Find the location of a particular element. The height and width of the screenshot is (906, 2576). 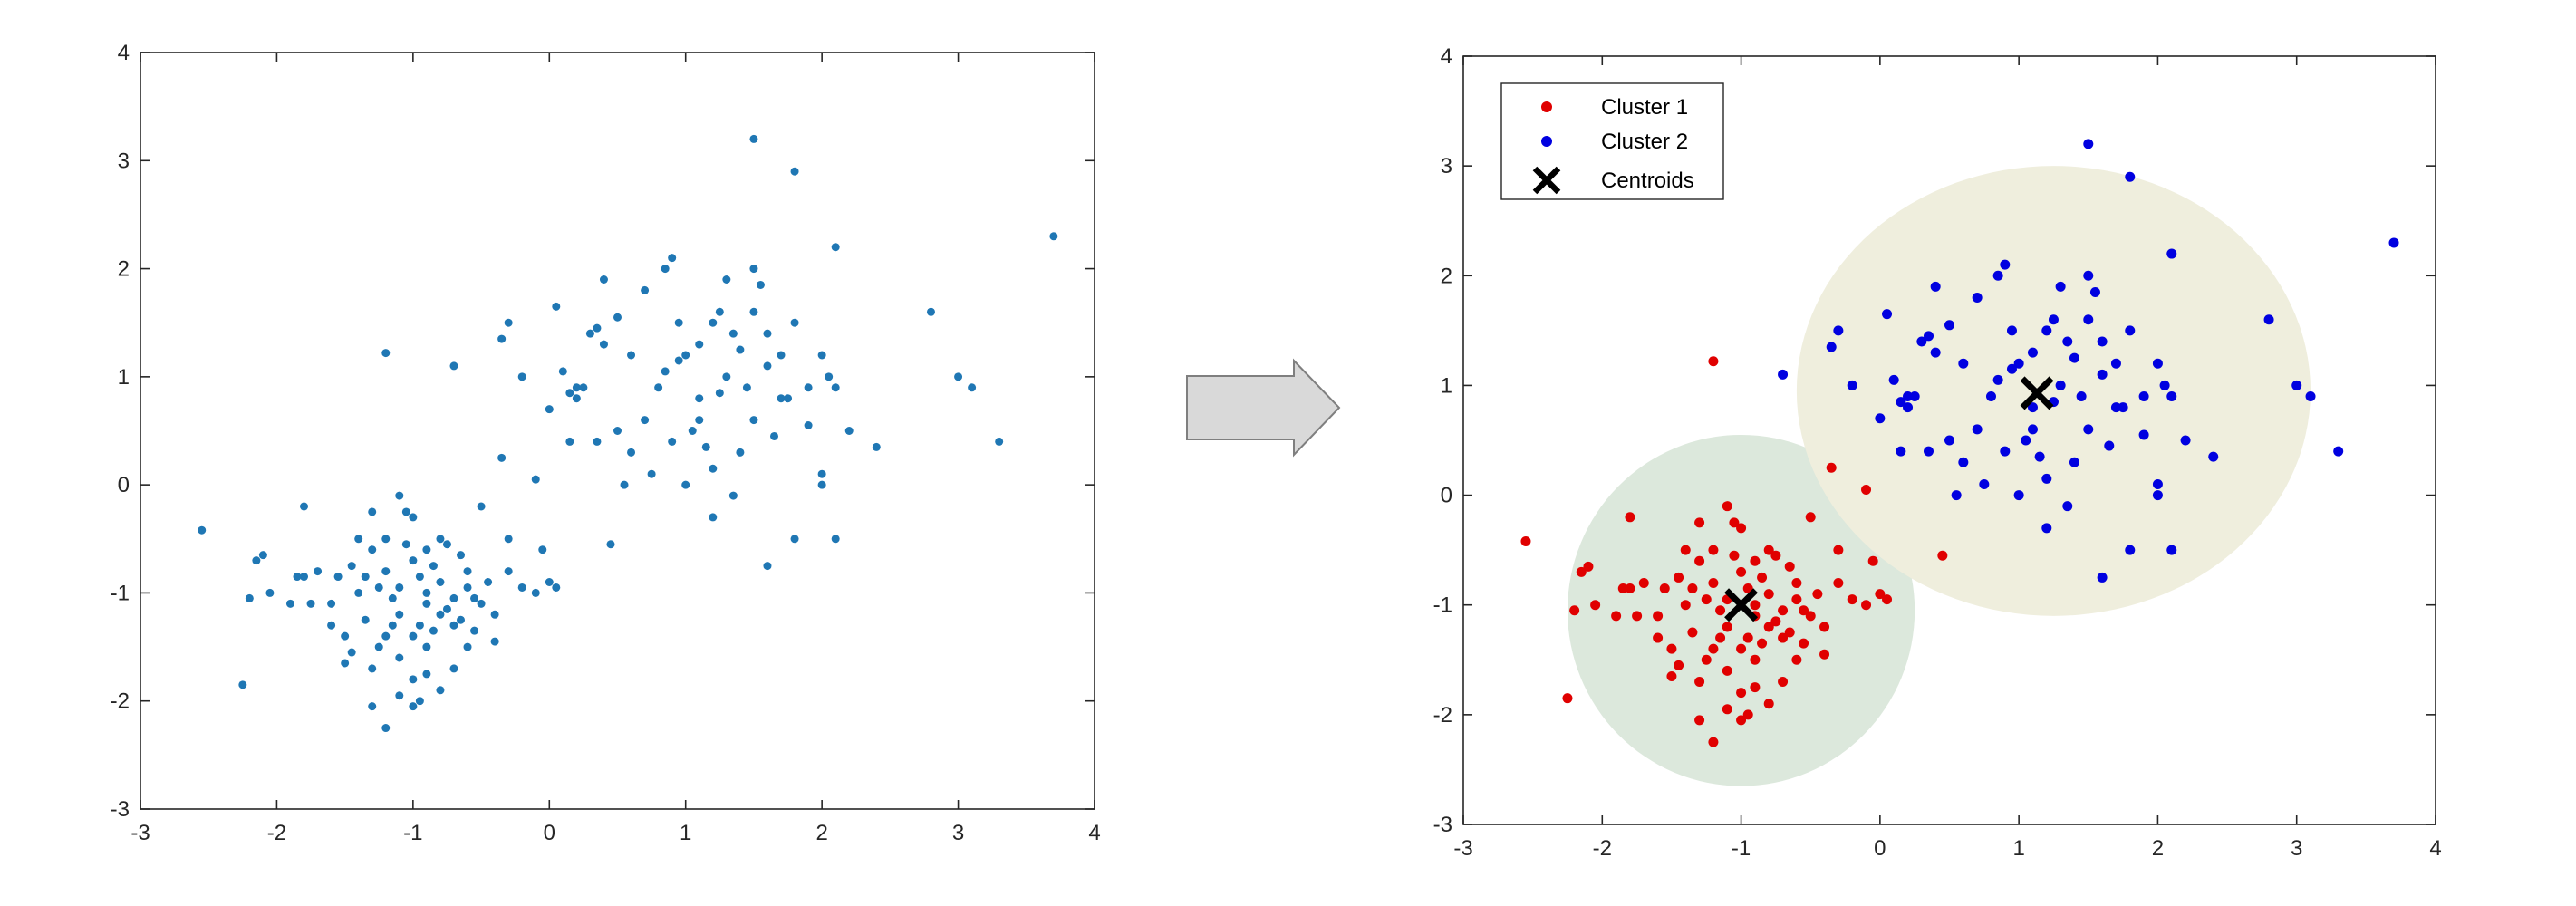

x-tick-label: 1 is located at coordinates (685, 833).